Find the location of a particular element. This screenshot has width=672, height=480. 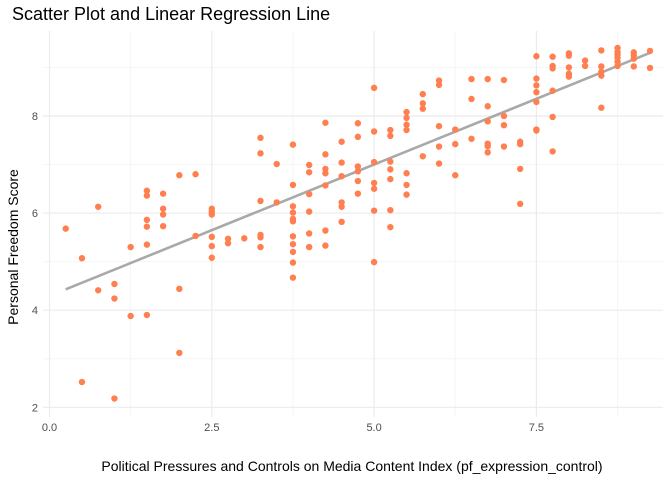

x-tick-label: 2.5 is located at coordinates (211, 428).